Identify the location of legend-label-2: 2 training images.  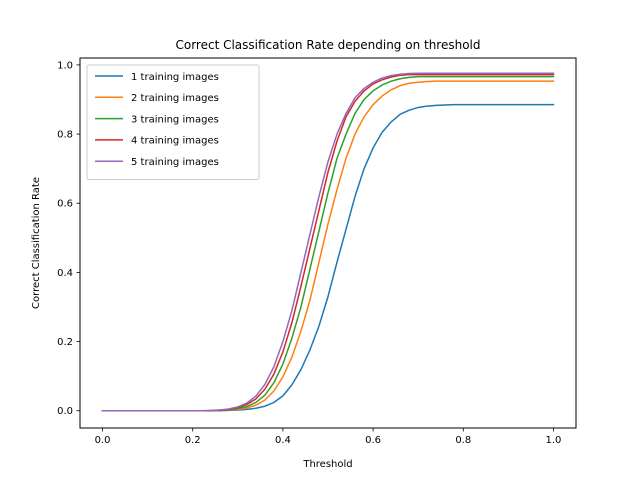
(175, 98).